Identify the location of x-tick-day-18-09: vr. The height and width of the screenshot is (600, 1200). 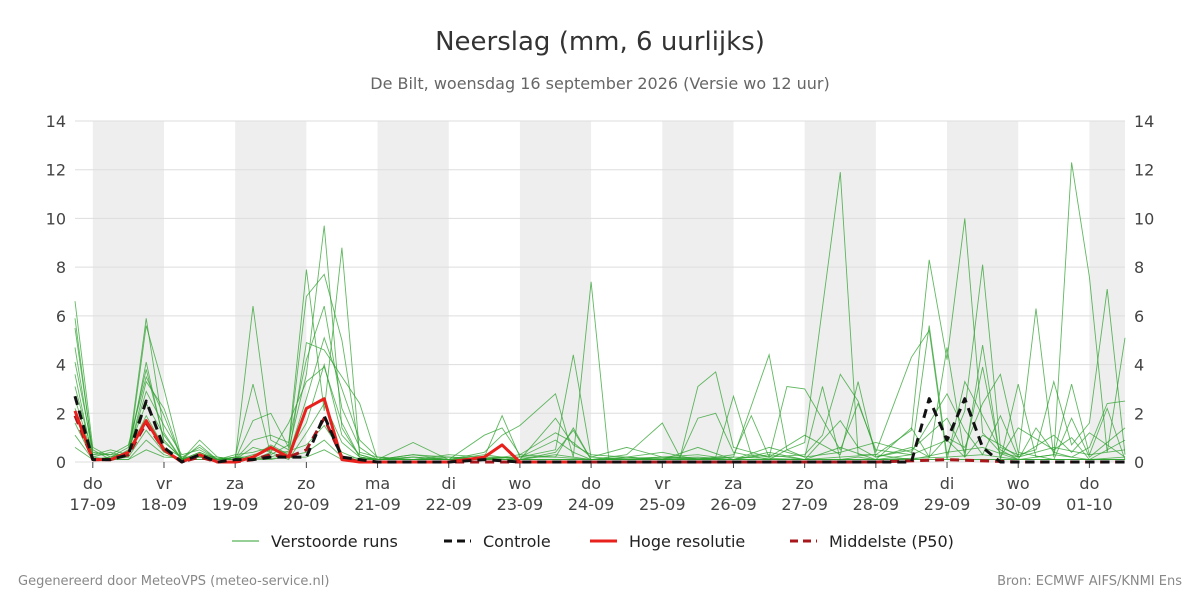
(164, 483).